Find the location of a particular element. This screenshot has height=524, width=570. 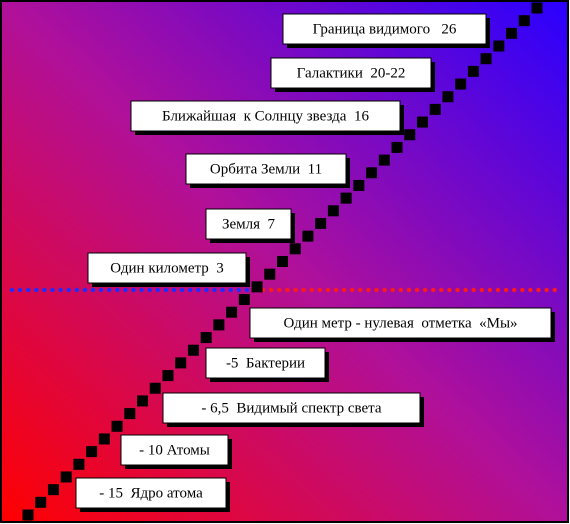

label-text: - 6,5 Видимый спектр света is located at coordinates (291, 408).